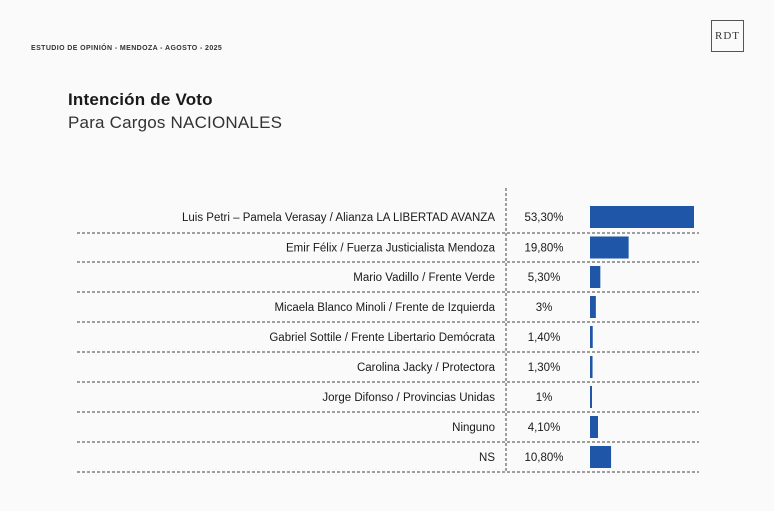 The image size is (774, 511). Describe the element at coordinates (426, 368) in the screenshot. I see `category-label: Carolina Jacky / Protectora` at that location.